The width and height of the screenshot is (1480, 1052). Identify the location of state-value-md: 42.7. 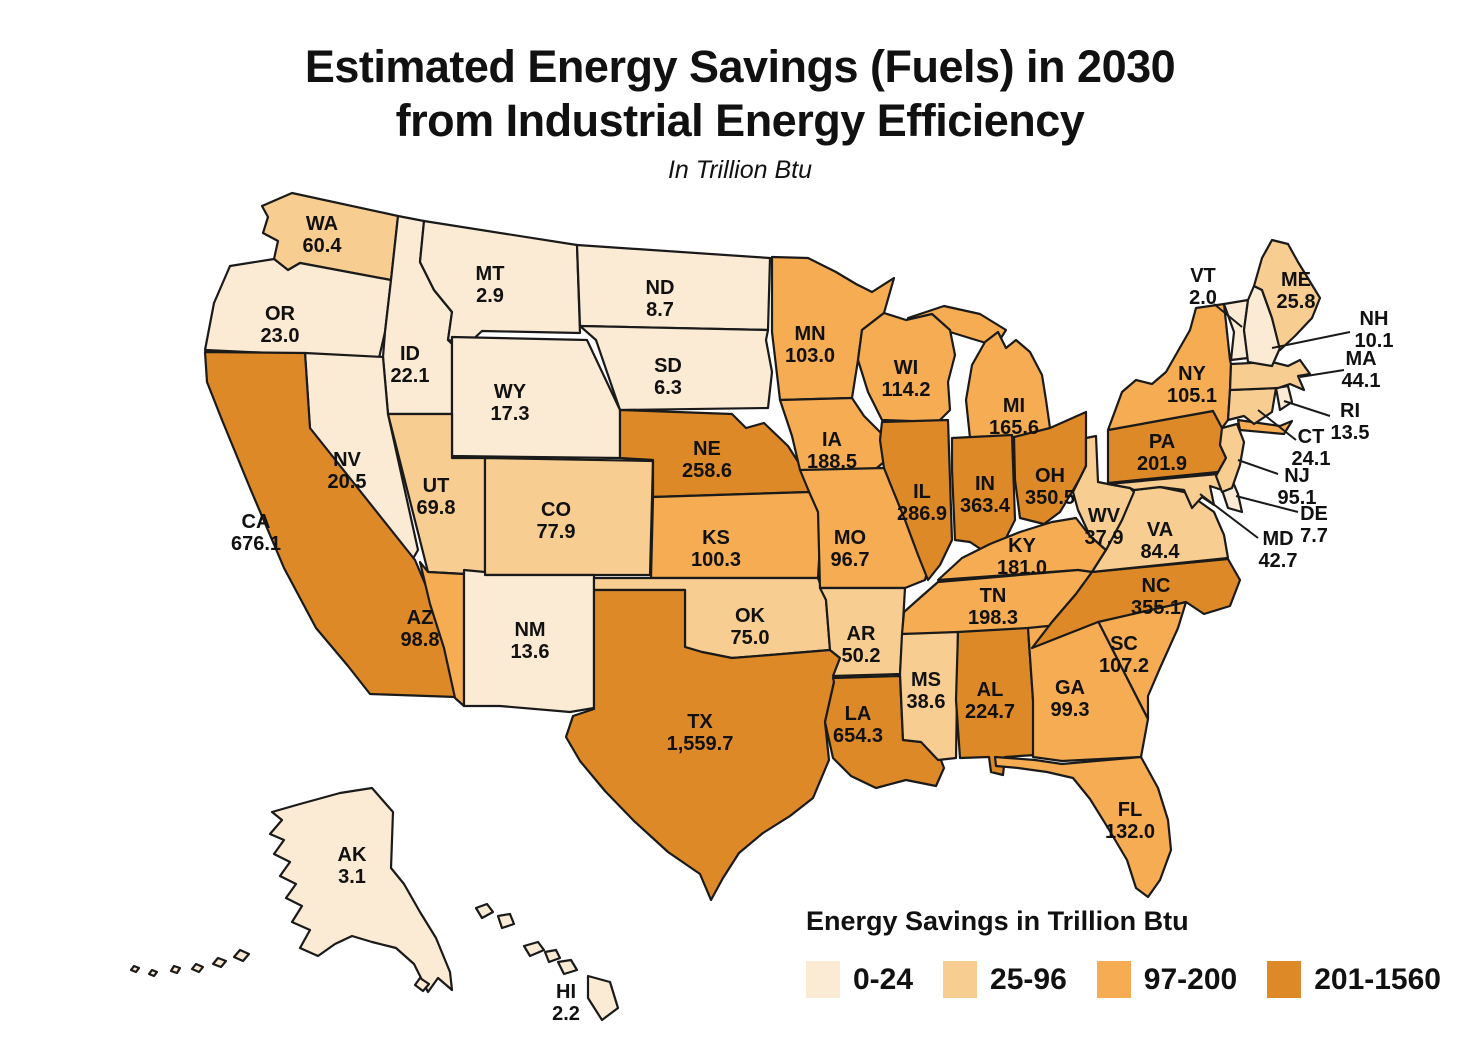
(1278, 561).